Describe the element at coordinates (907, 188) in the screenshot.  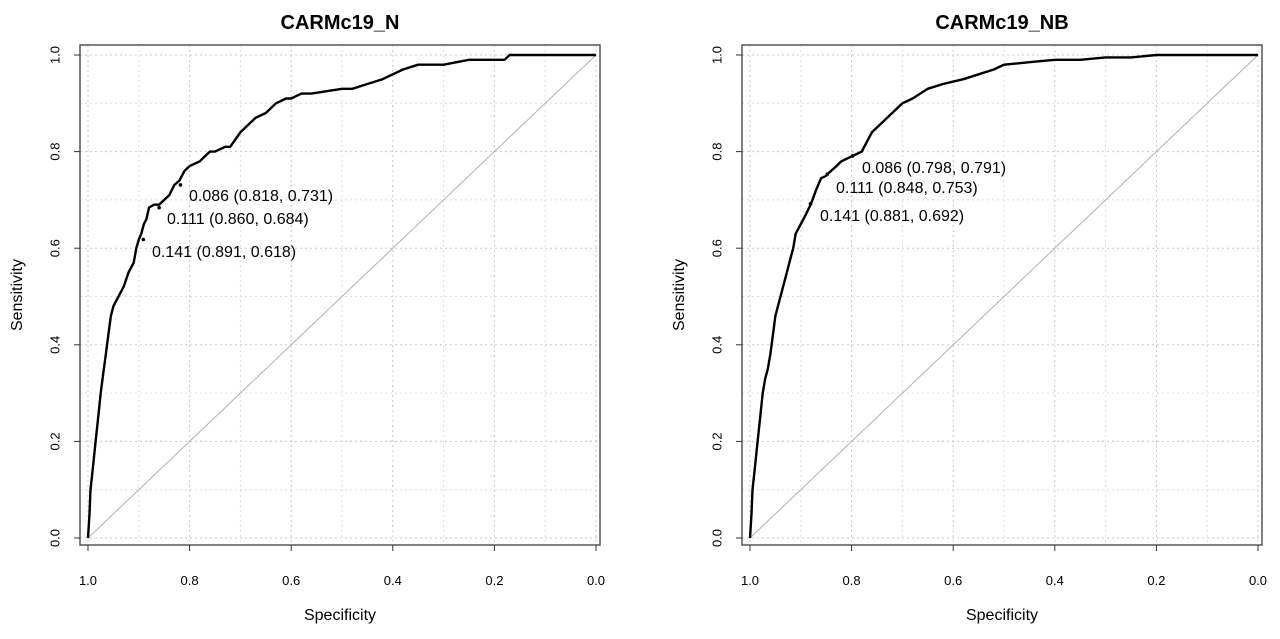
I see `threshold-annotation: 0.111 (0.848, 0.753)` at that location.